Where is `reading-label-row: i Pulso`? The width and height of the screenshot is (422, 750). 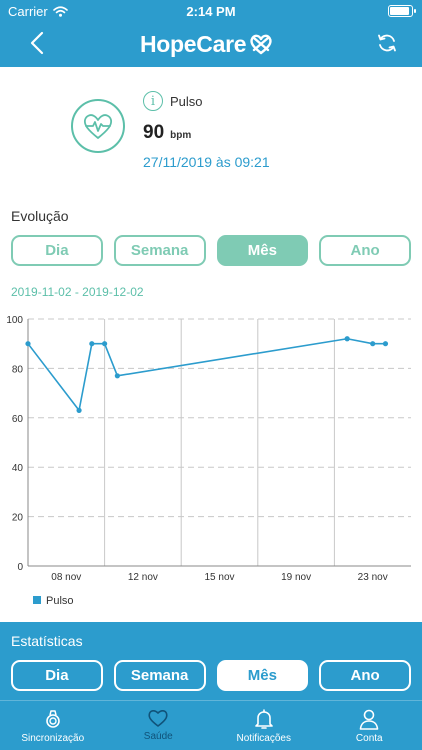 reading-label-row: i Pulso is located at coordinates (173, 101).